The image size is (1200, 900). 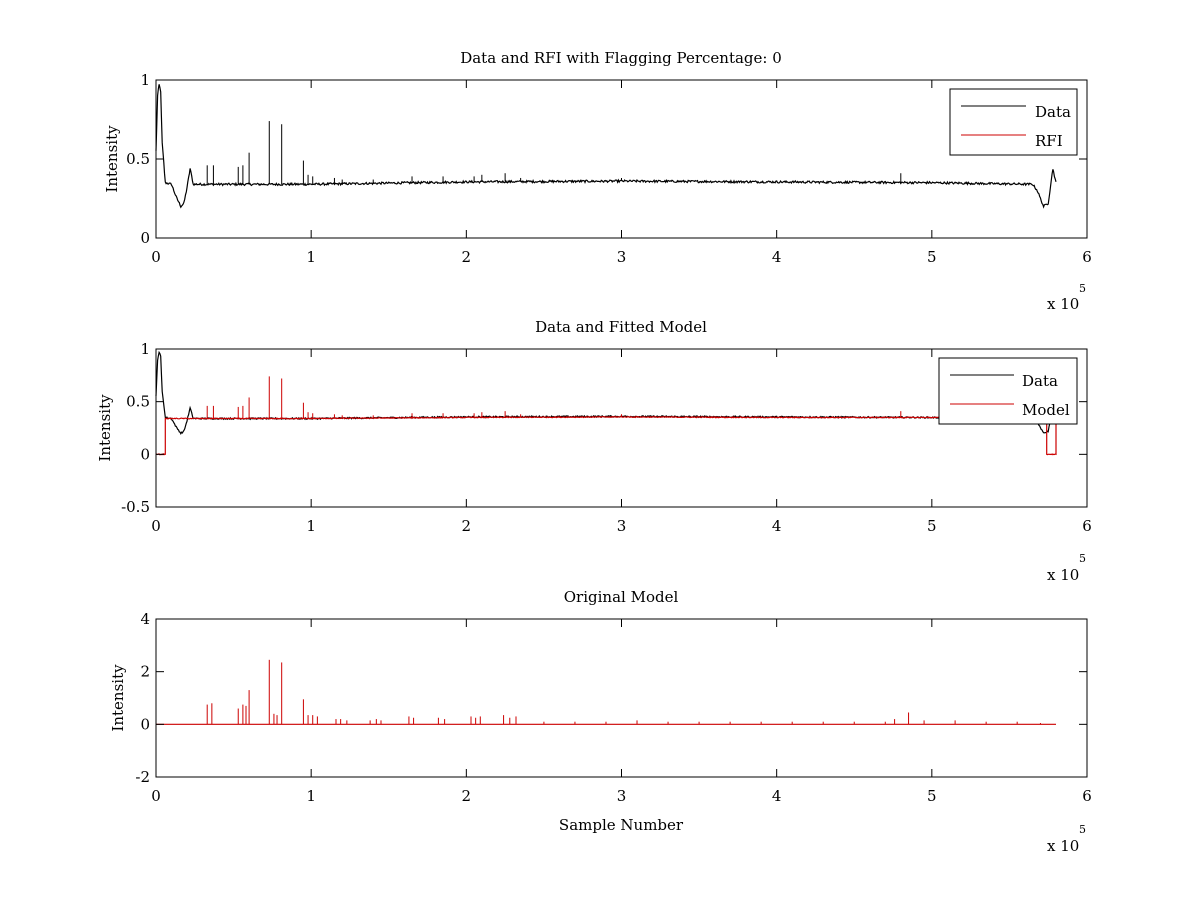 What do you see at coordinates (621, 597) in the screenshot?
I see `panel-3-title: Original Model` at bounding box center [621, 597].